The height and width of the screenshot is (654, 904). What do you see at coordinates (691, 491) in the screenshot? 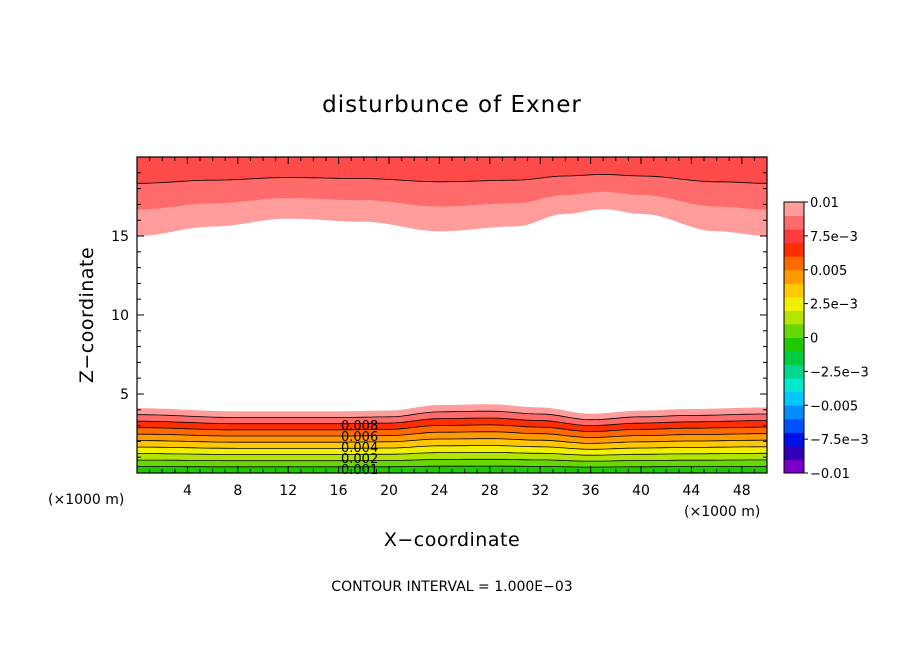
I see `x-tick-label: 44` at bounding box center [691, 491].